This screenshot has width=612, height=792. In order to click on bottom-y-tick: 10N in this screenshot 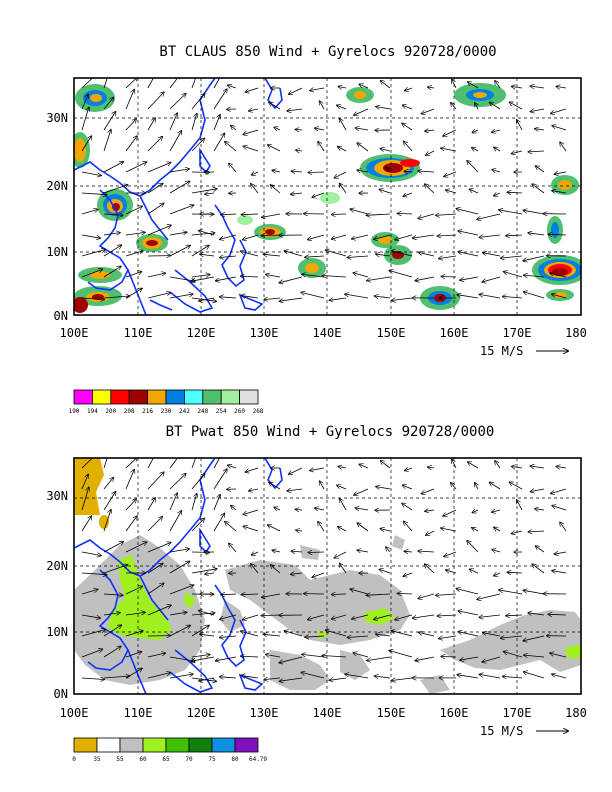, I will do `click(57, 632)`.